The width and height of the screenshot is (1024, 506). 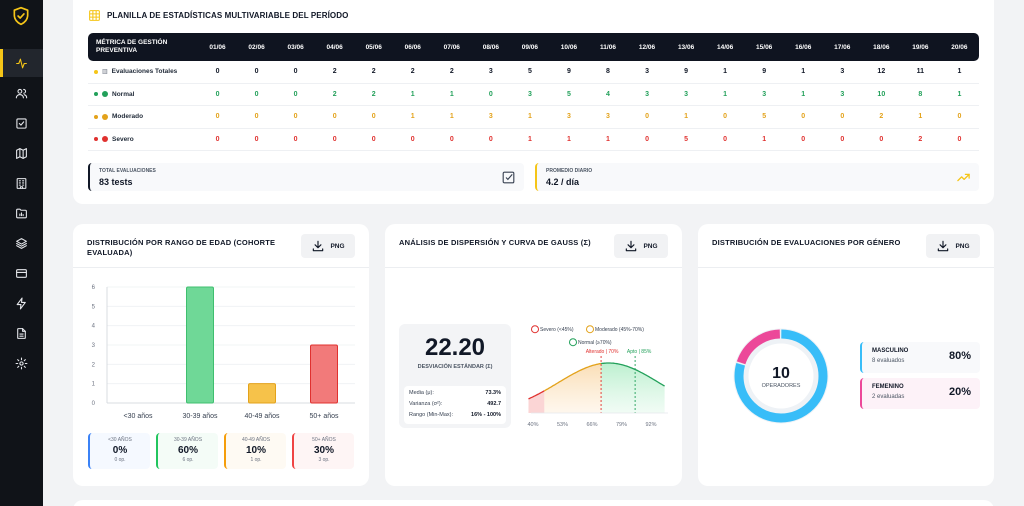 What do you see at coordinates (959, 47) in the screenshot?
I see `date-column-header: 20/06` at bounding box center [959, 47].